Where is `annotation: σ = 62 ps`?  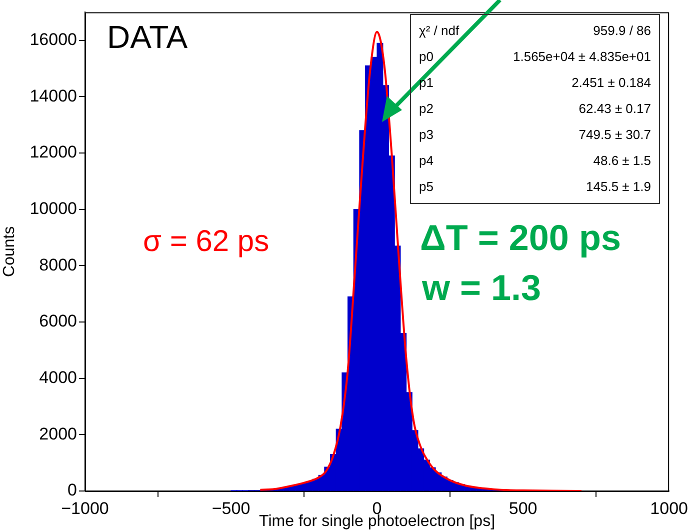 annotation: σ = 62 ps is located at coordinates (206, 241).